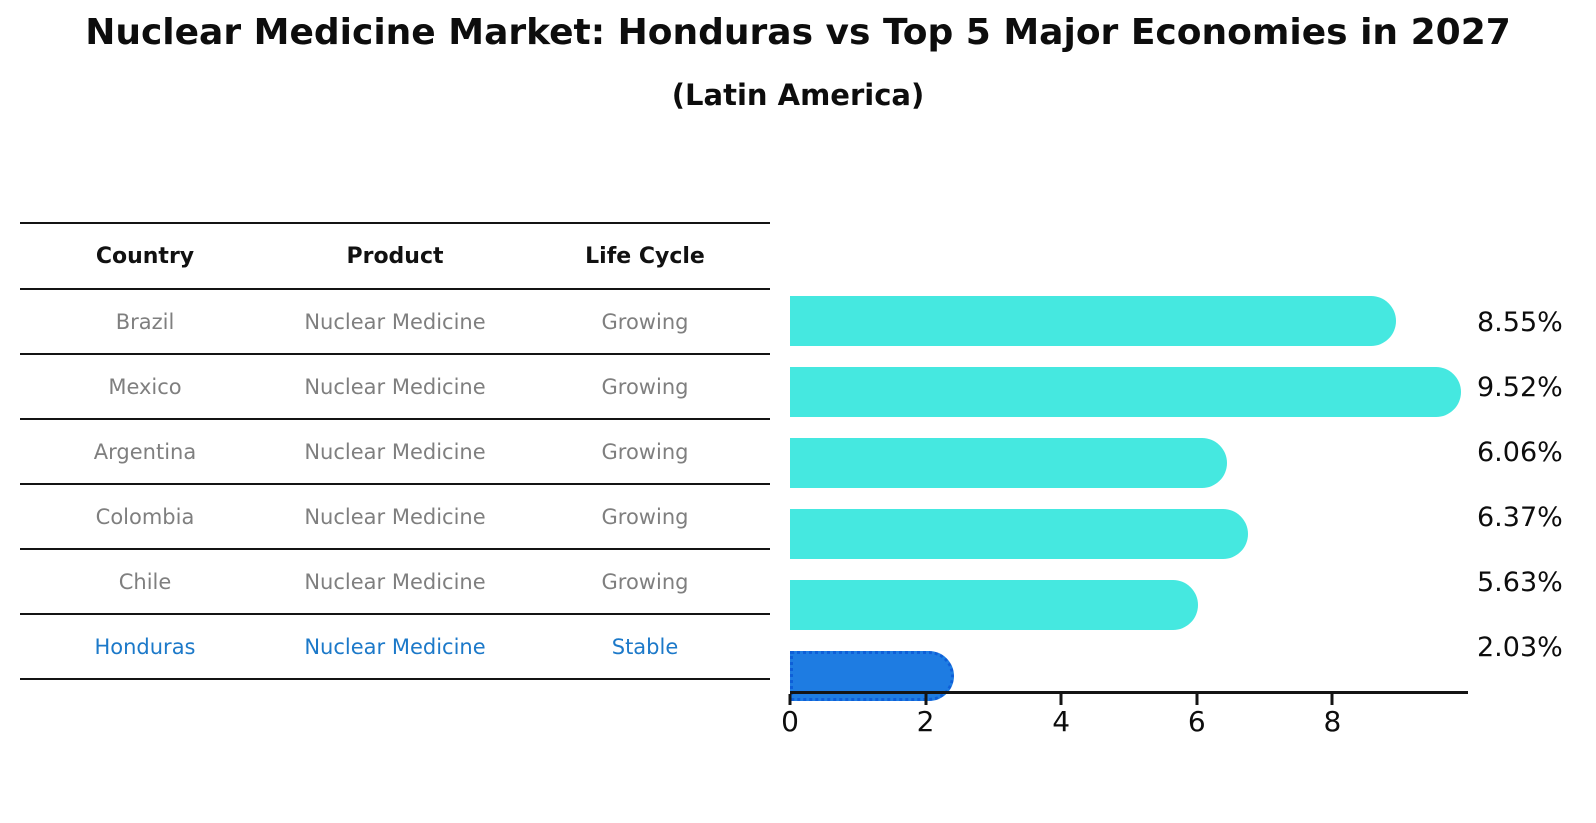 This screenshot has width=1596, height=823. What do you see at coordinates (798, 95) in the screenshot?
I see `page-subtitle: (Latin America)` at bounding box center [798, 95].